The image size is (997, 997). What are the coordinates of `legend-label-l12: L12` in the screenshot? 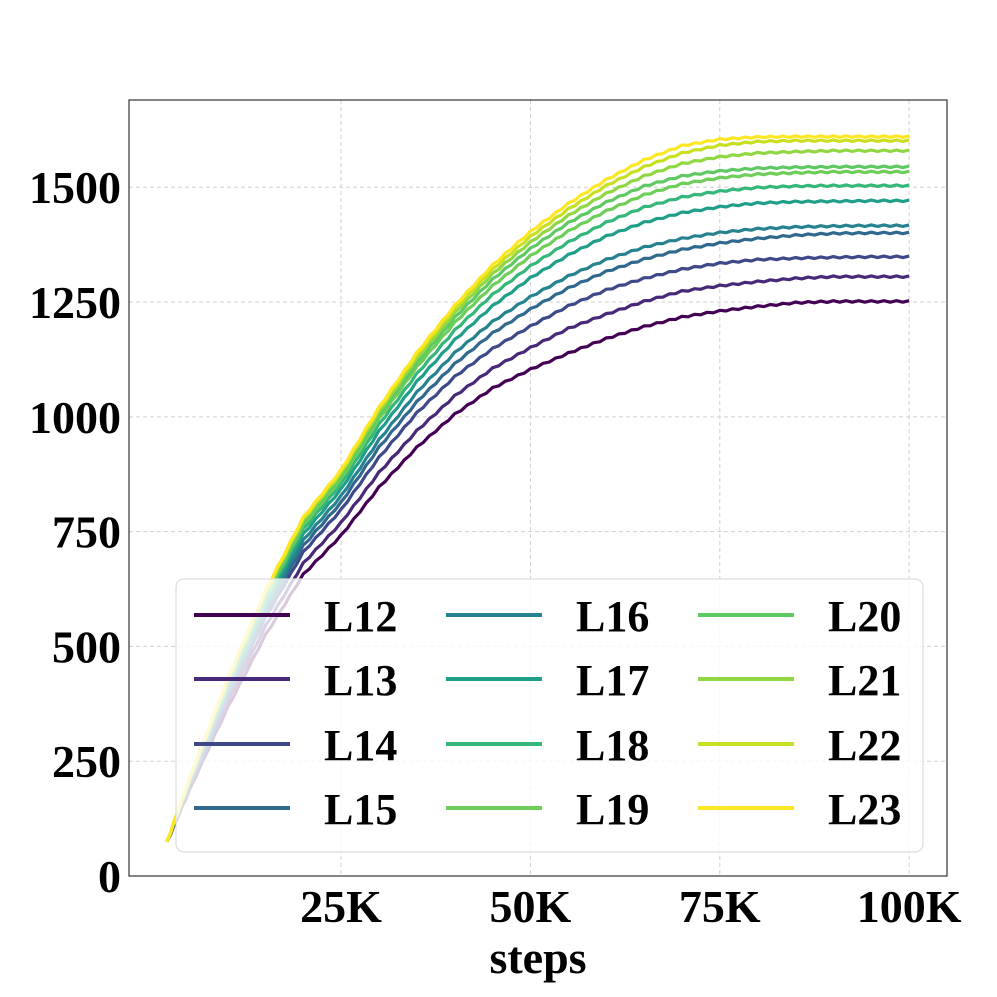 It's located at (360, 616).